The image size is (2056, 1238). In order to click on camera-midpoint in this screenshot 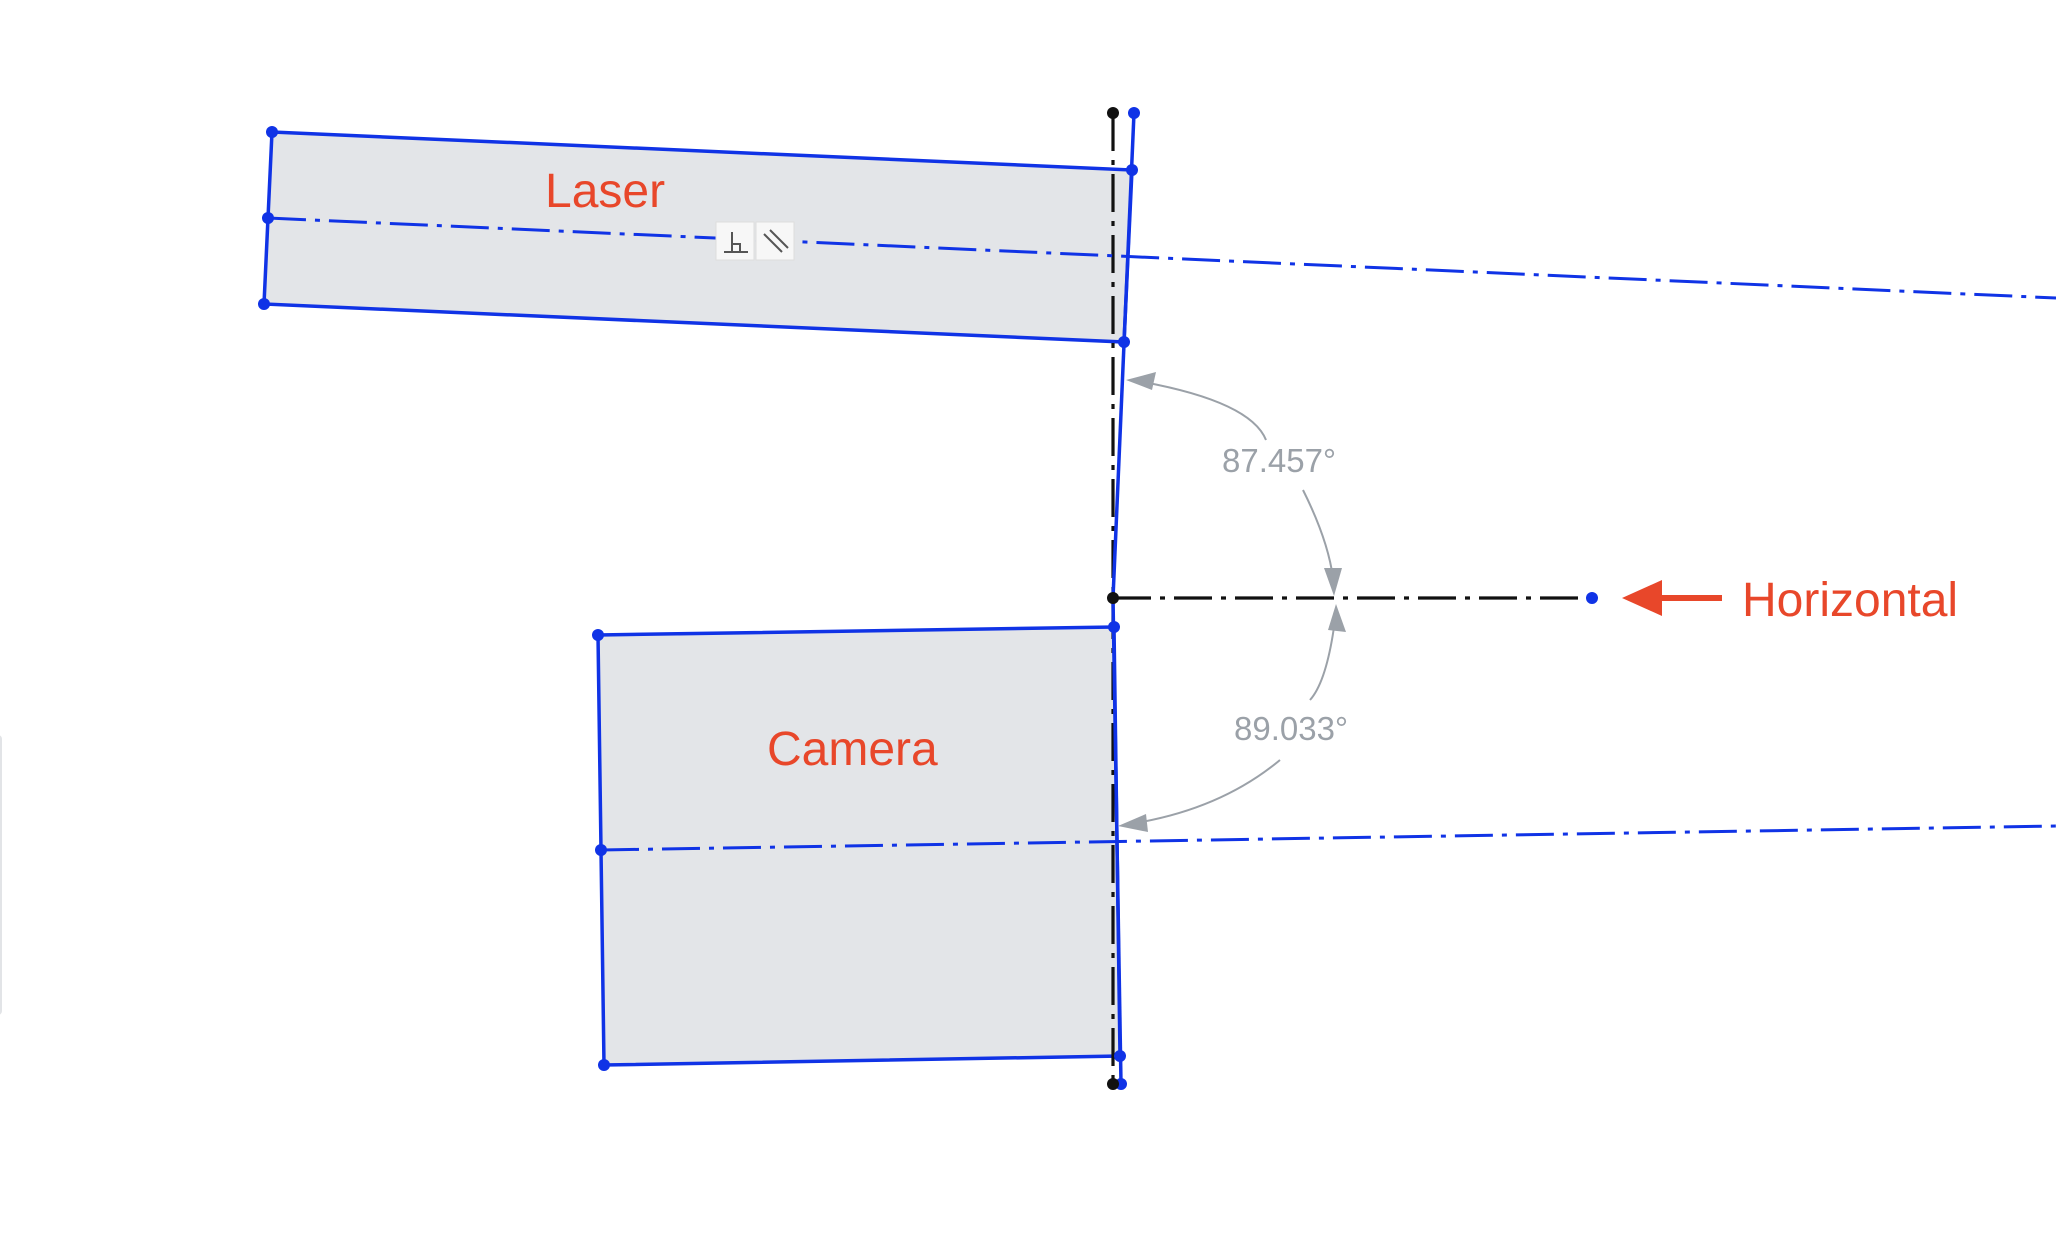, I will do `click(601, 850)`.